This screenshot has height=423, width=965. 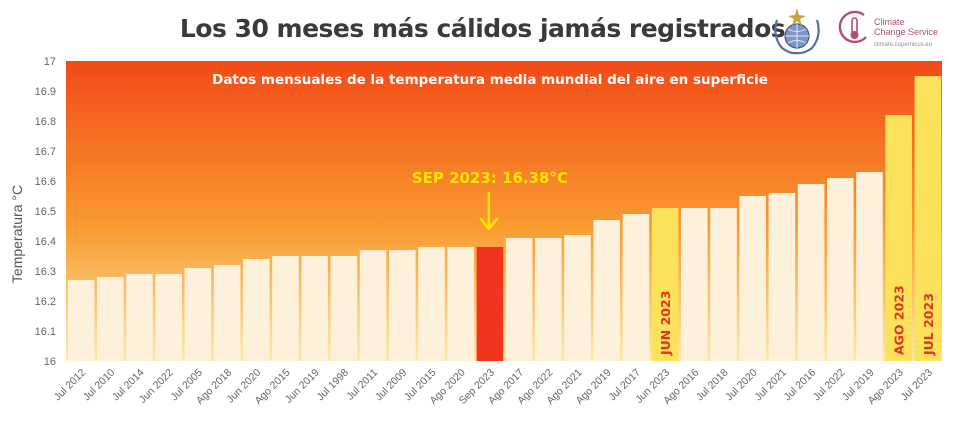 I want to click on x-tick-label: Jul 2023, so click(x=916, y=385).